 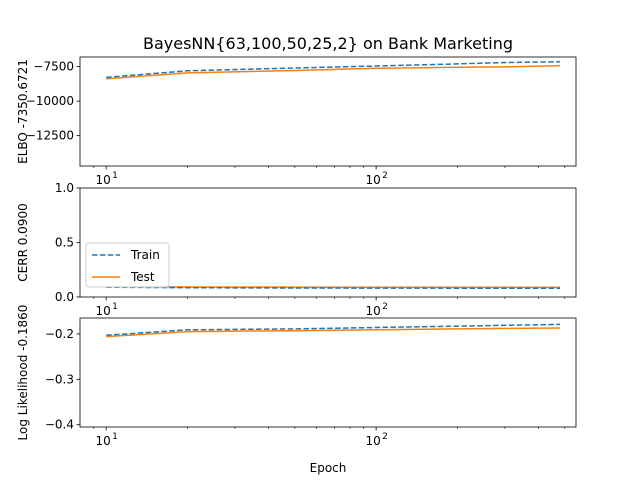 What do you see at coordinates (53, 67) in the screenshot?
I see `y-tick-label: −7500` at bounding box center [53, 67].